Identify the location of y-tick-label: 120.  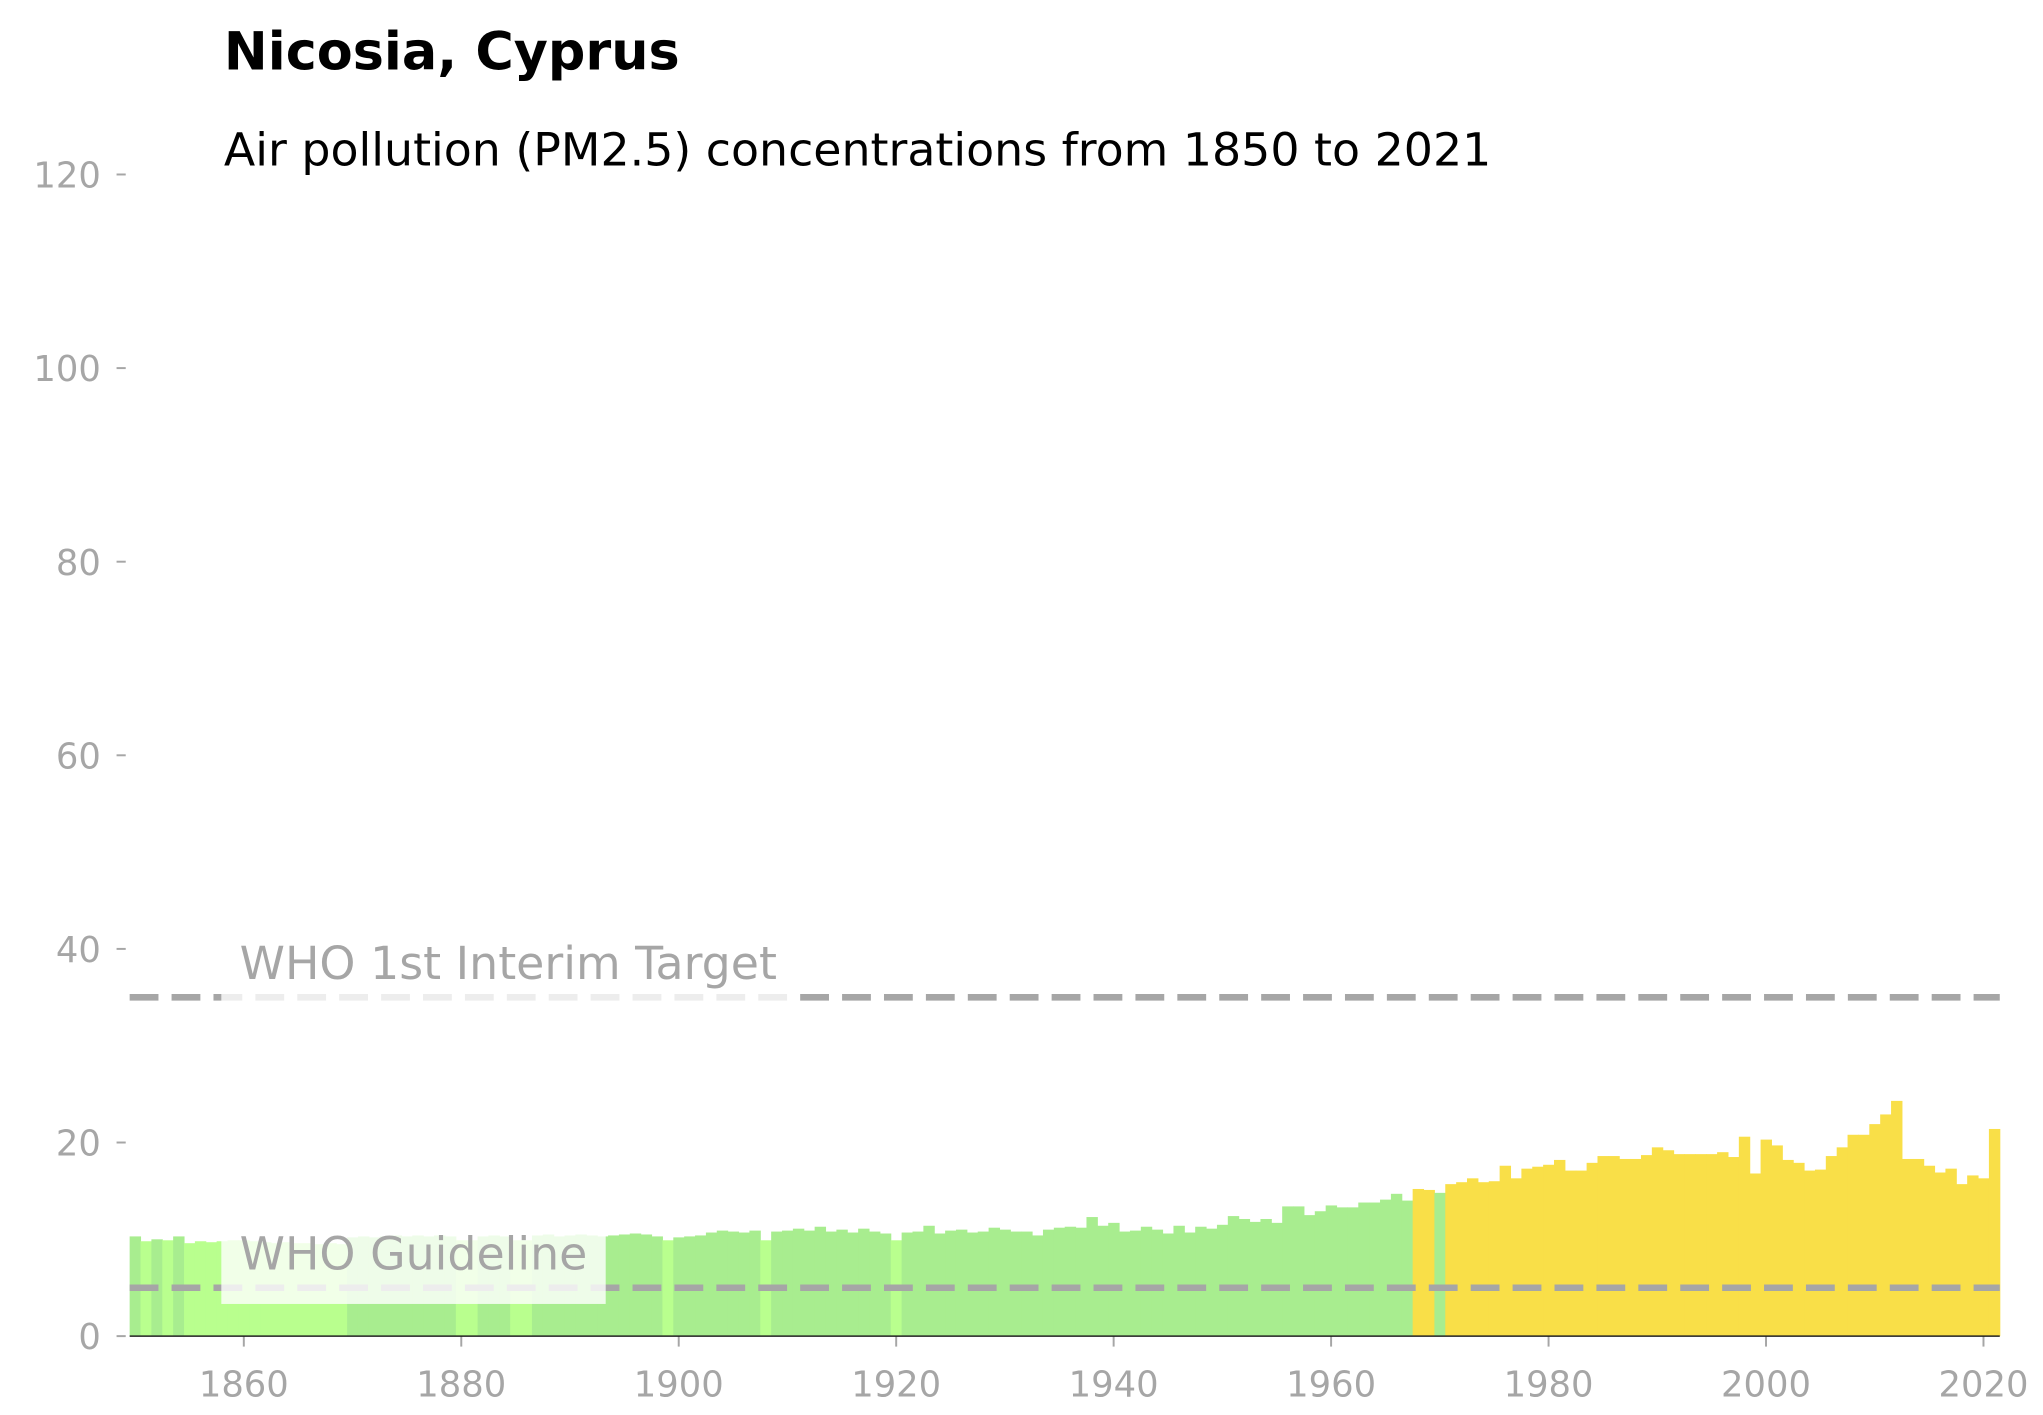
(66, 176).